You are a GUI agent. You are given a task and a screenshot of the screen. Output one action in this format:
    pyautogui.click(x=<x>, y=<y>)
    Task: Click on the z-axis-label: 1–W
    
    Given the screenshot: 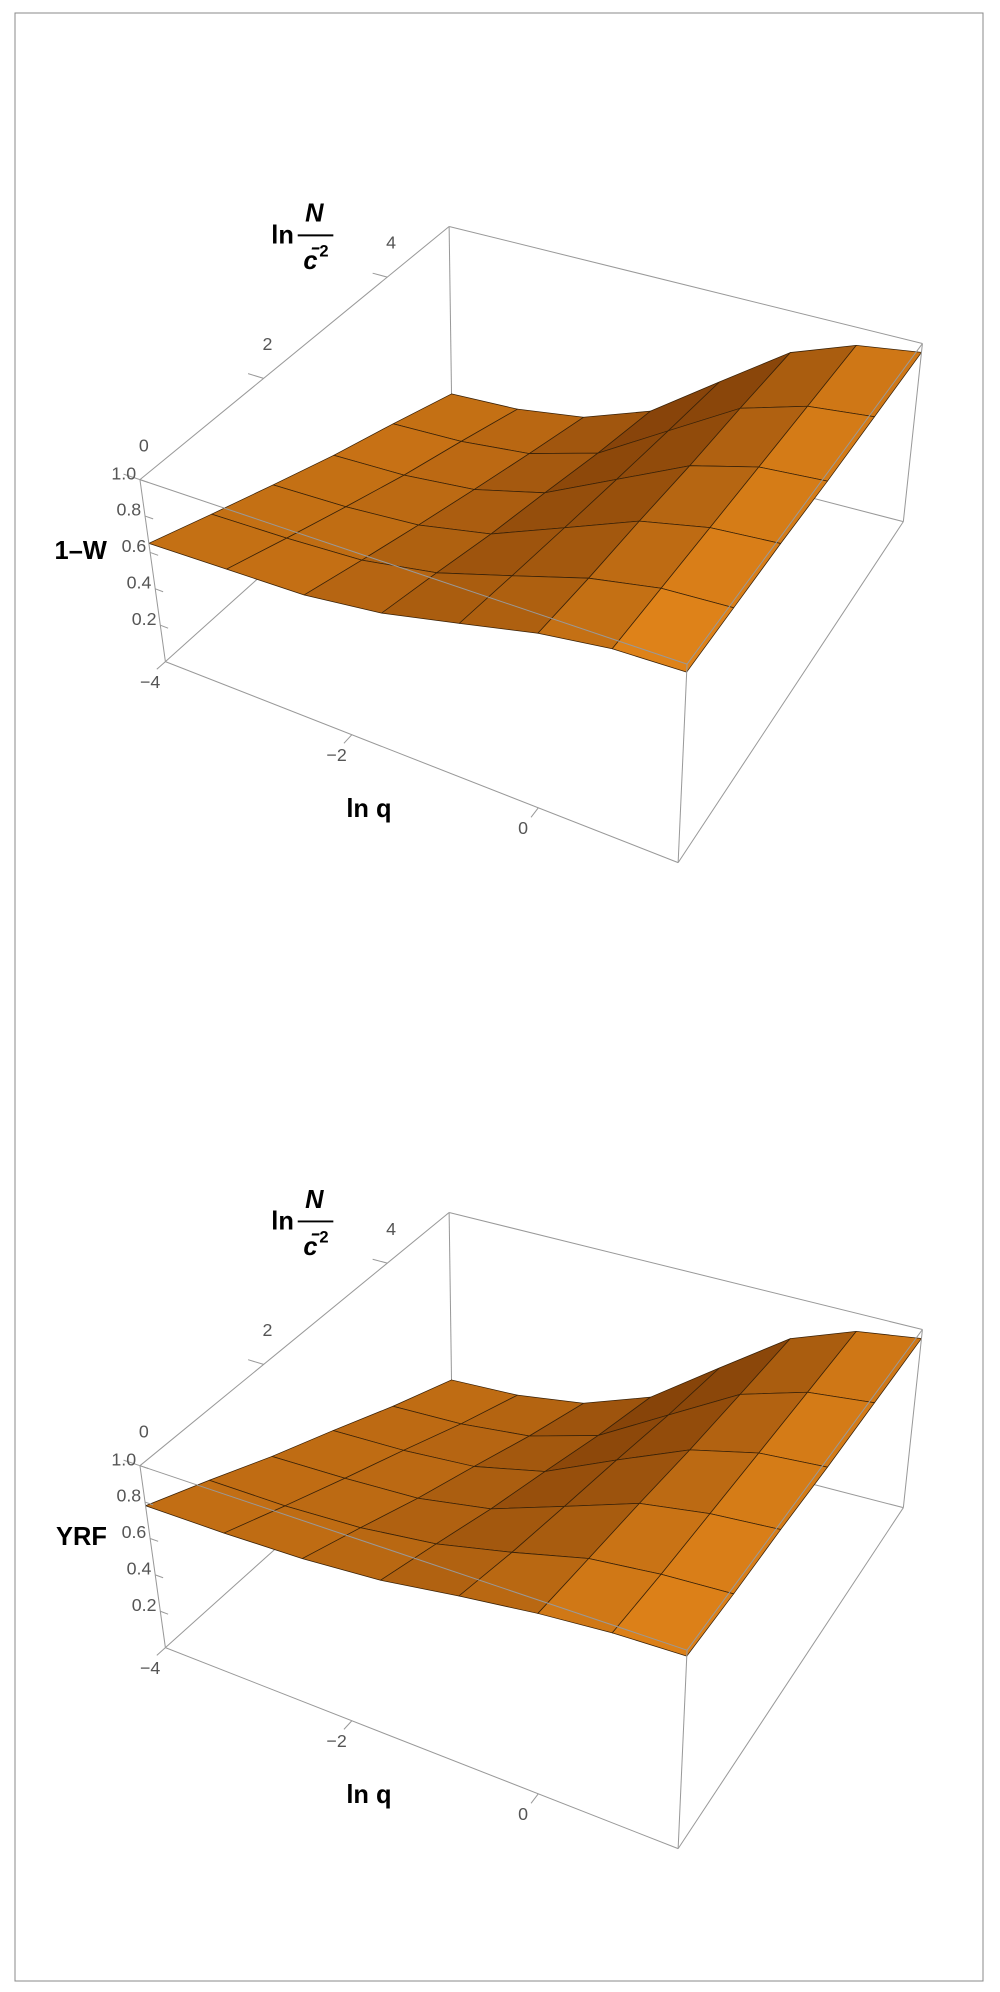 What is the action you would take?
    pyautogui.click(x=81, y=551)
    